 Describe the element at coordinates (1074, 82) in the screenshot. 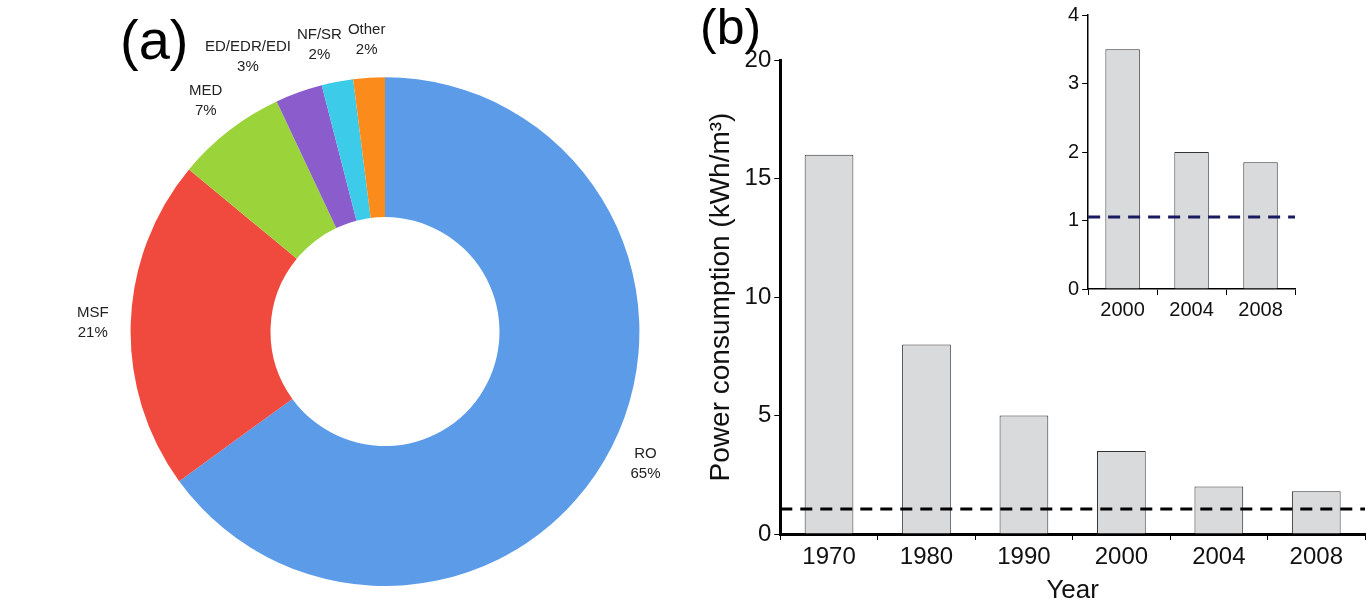

I see `y-tick-label: 3` at that location.